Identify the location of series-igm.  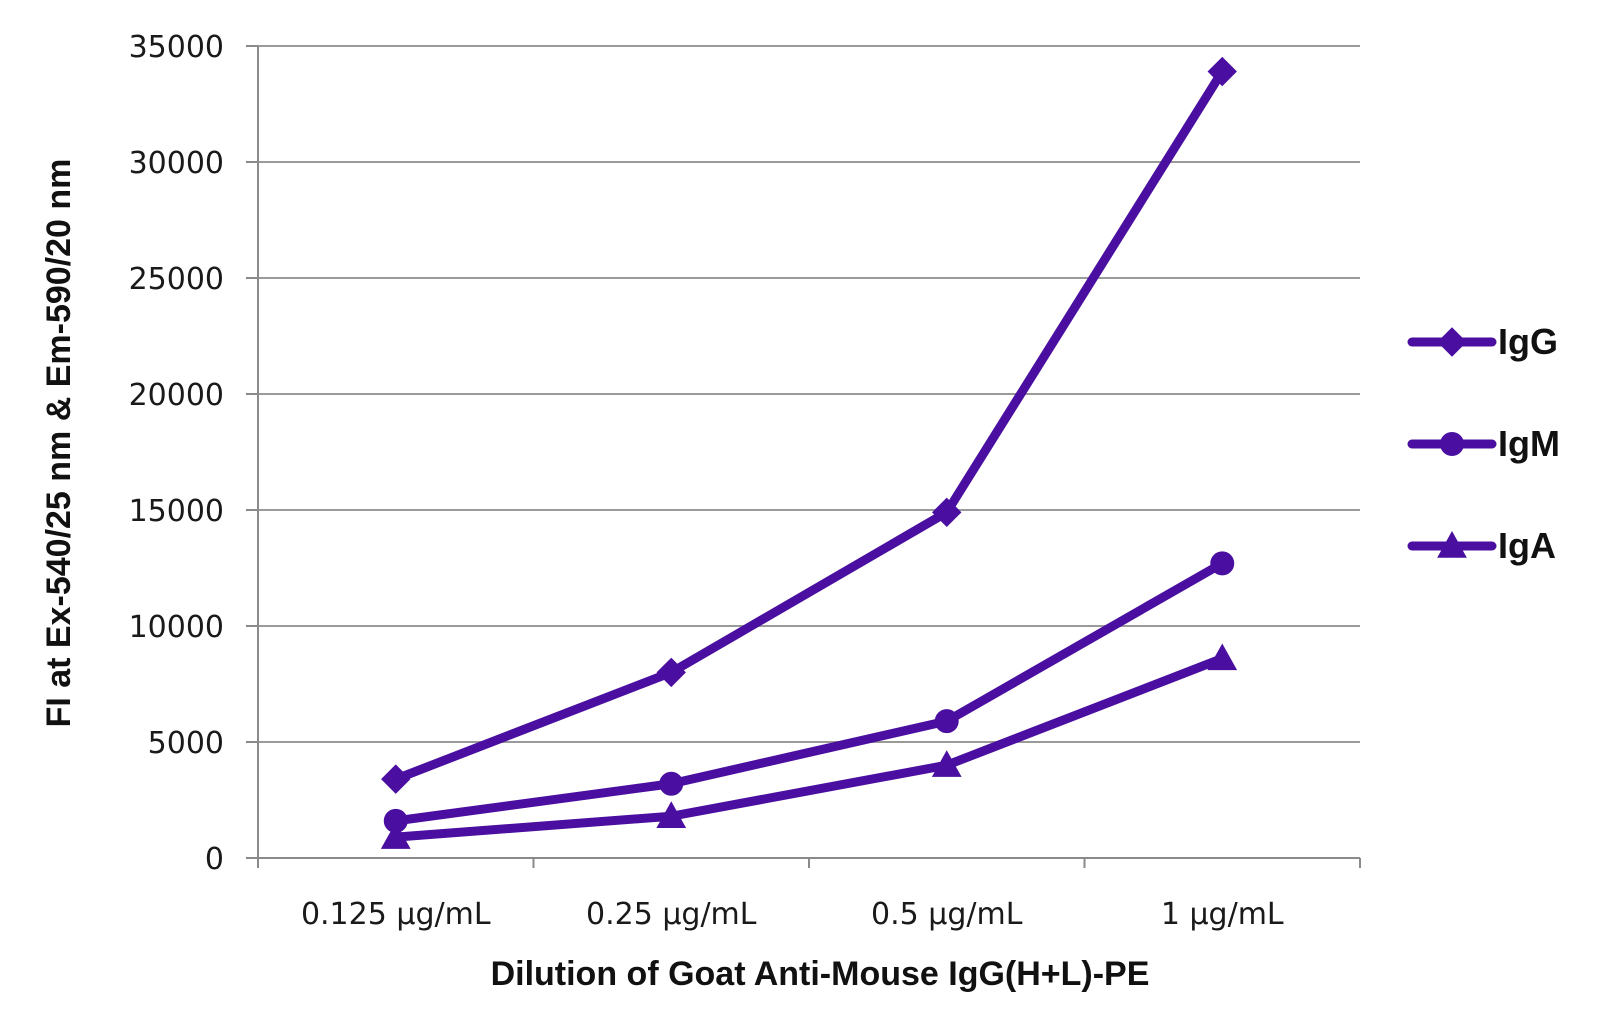
(809, 692).